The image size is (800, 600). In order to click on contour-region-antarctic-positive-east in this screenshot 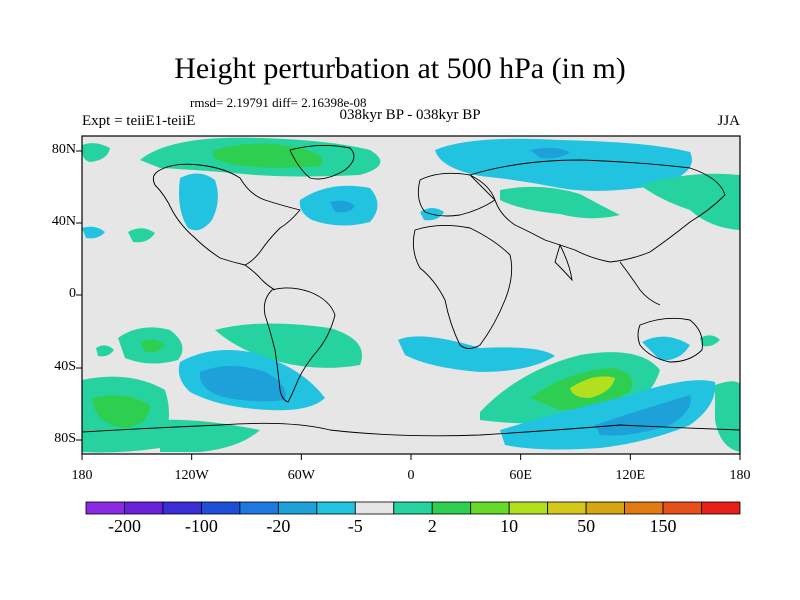, I will do `click(727, 416)`.